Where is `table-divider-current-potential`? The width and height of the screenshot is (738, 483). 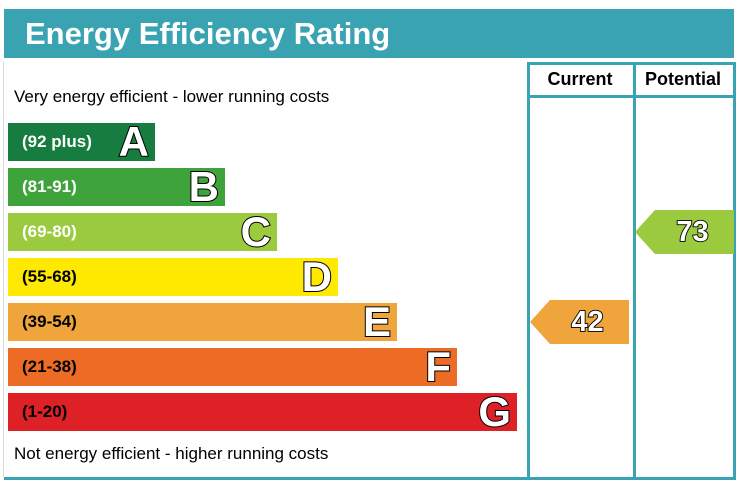 table-divider-current-potential is located at coordinates (634, 271).